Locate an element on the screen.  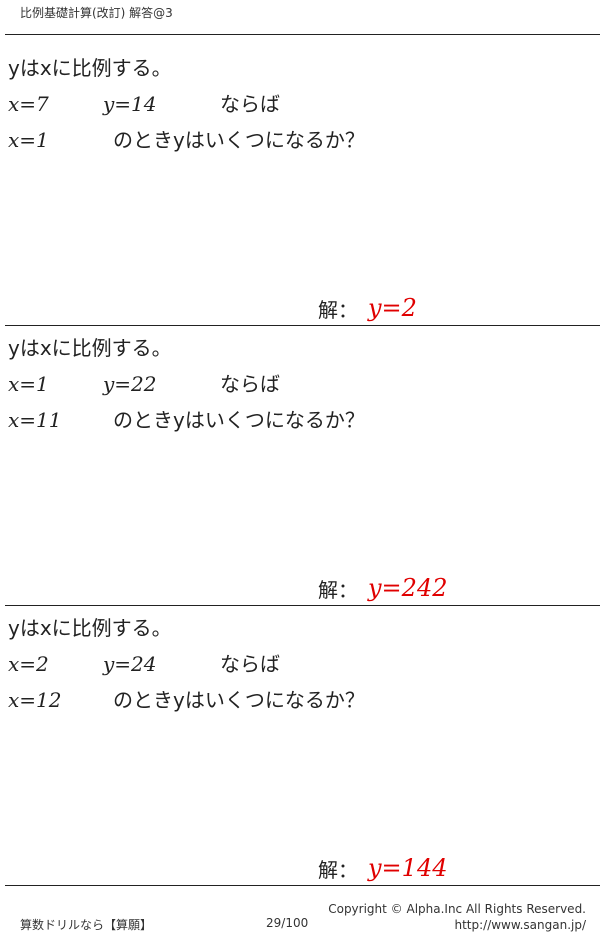
given-x: x=2 is located at coordinates (28, 664).